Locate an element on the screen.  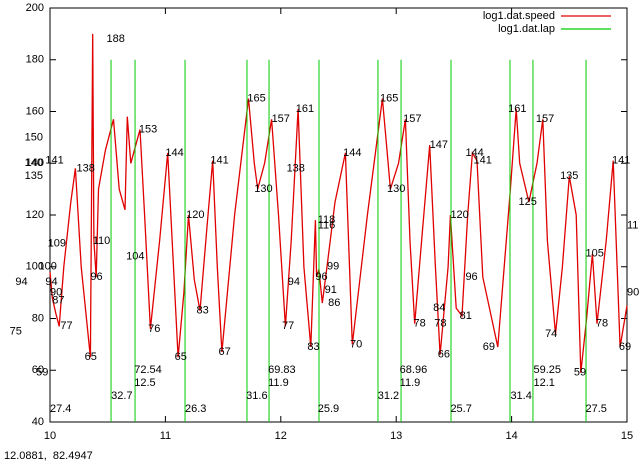
annotation: 70 is located at coordinates (356, 344).